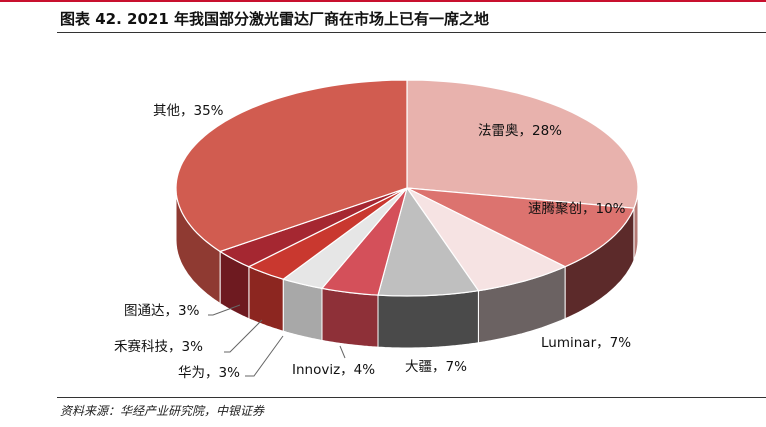 Image resolution: width=766 pixels, height=427 pixels. What do you see at coordinates (411, 397) in the screenshot?
I see `source-rule` at bounding box center [411, 397].